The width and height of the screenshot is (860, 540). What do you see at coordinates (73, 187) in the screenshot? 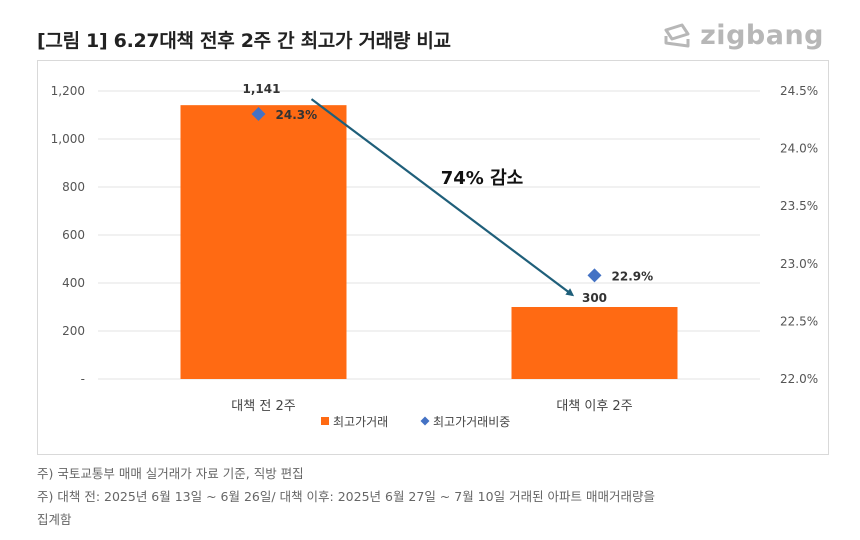
I see `y-left-tick-label: 800` at bounding box center [73, 187].